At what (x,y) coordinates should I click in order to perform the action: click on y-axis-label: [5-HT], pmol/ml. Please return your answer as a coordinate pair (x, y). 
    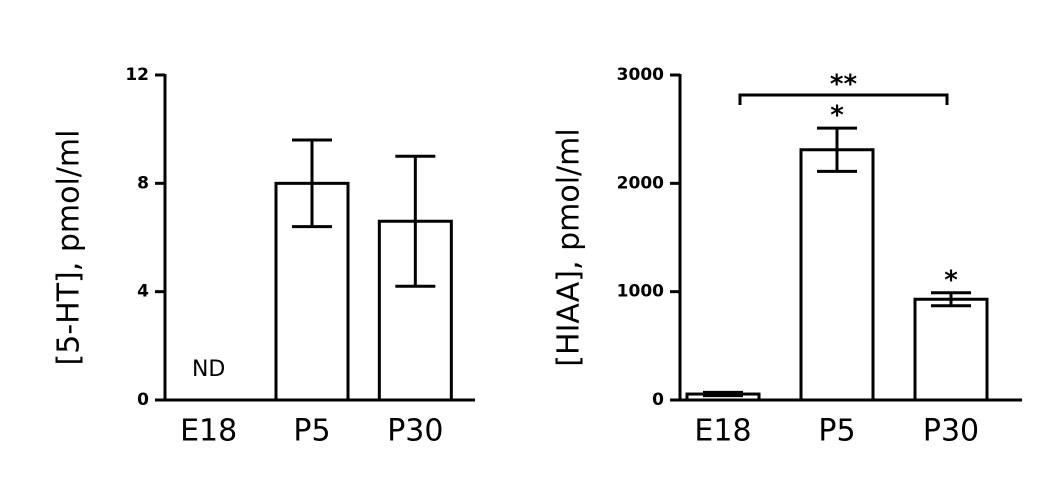
    Looking at the image, I should click on (69, 248).